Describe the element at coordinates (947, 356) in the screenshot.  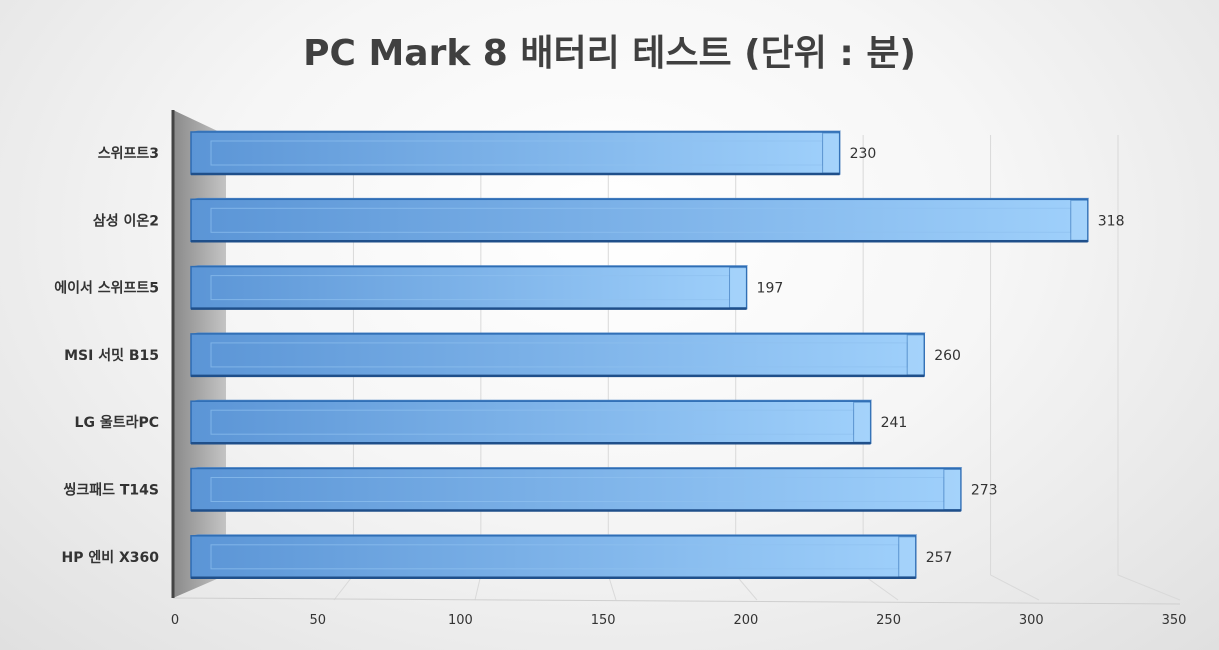
I see `data-label: 260` at that location.